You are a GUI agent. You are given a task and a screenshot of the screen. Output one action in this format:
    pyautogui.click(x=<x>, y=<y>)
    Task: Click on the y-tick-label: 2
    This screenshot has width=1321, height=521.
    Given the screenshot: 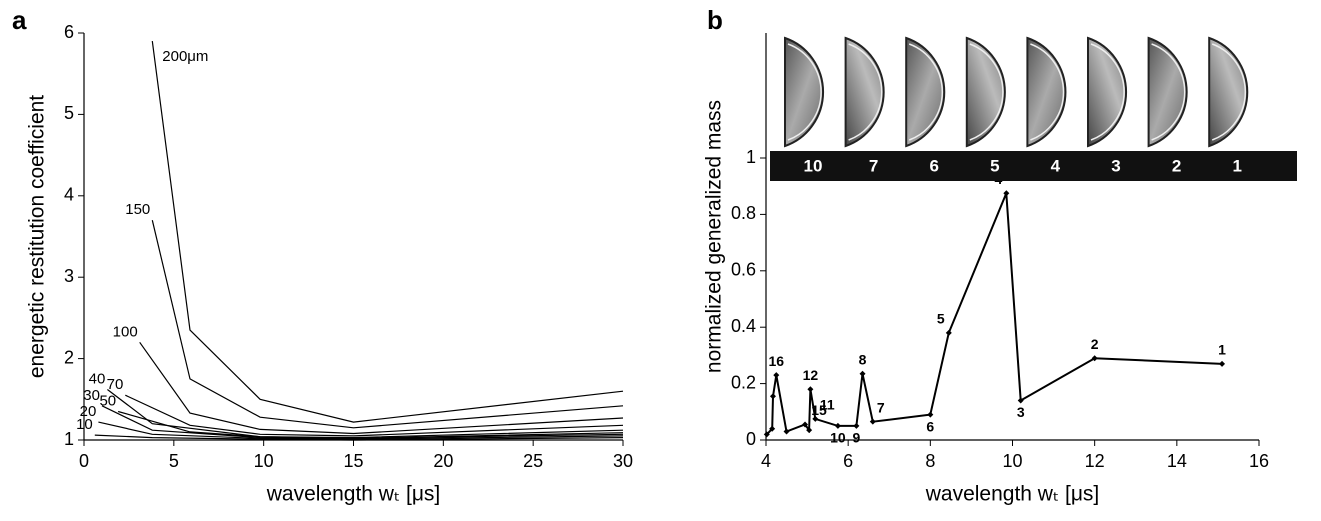 What is the action you would take?
    pyautogui.click(x=69, y=357)
    